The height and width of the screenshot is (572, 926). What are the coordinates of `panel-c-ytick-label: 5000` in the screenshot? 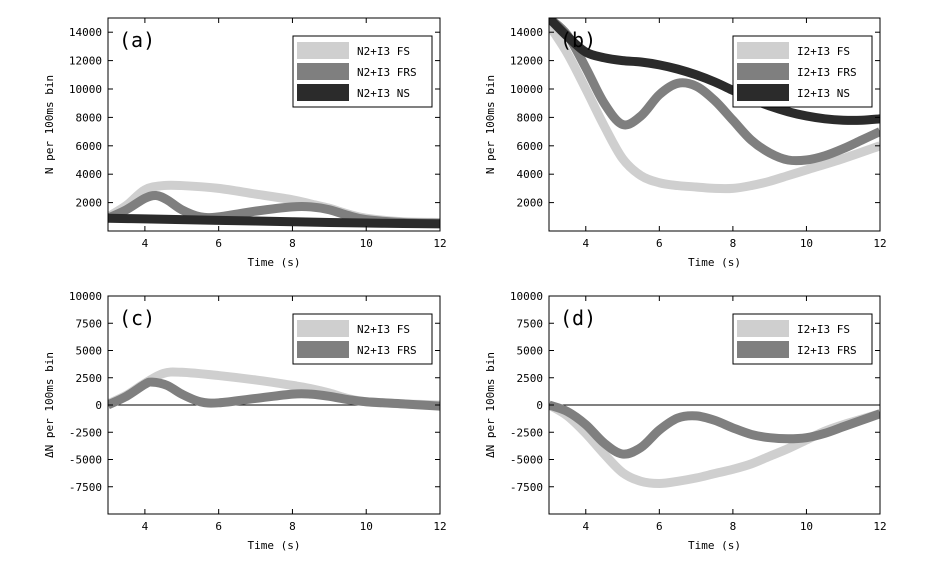 It's located at (89, 351).